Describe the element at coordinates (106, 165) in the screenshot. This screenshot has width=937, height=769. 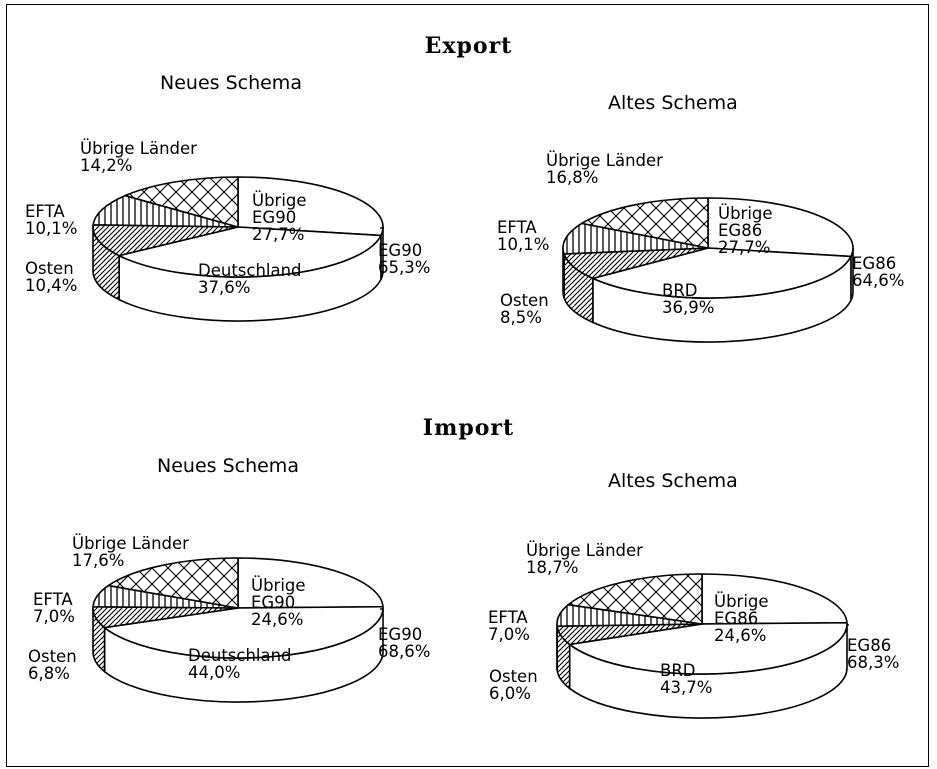
I see `slice-label-line: 14,2%` at that location.